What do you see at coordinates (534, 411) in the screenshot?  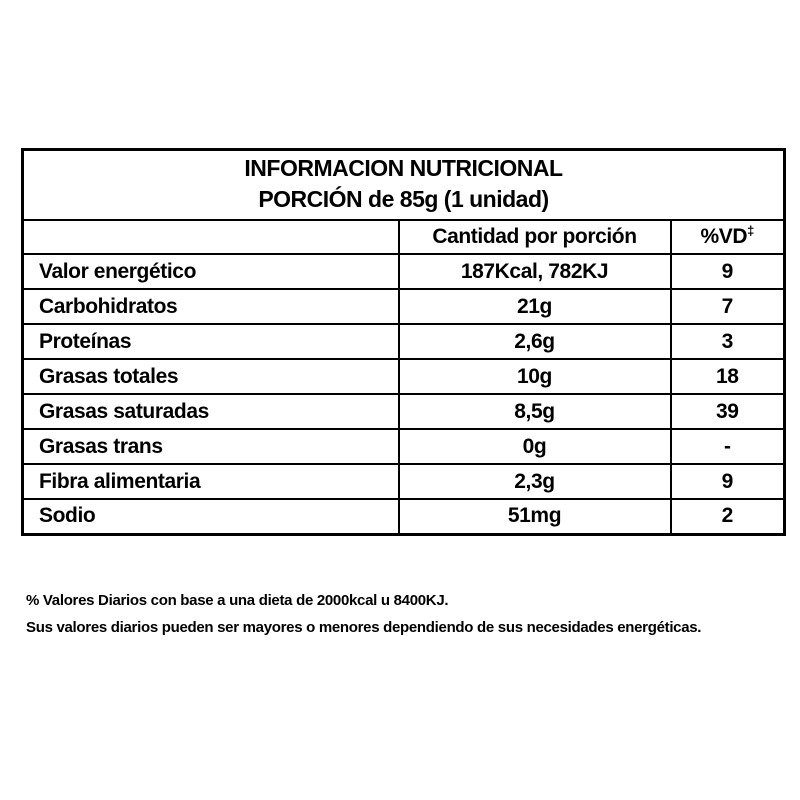 I see `amount-value: 8,5g` at bounding box center [534, 411].